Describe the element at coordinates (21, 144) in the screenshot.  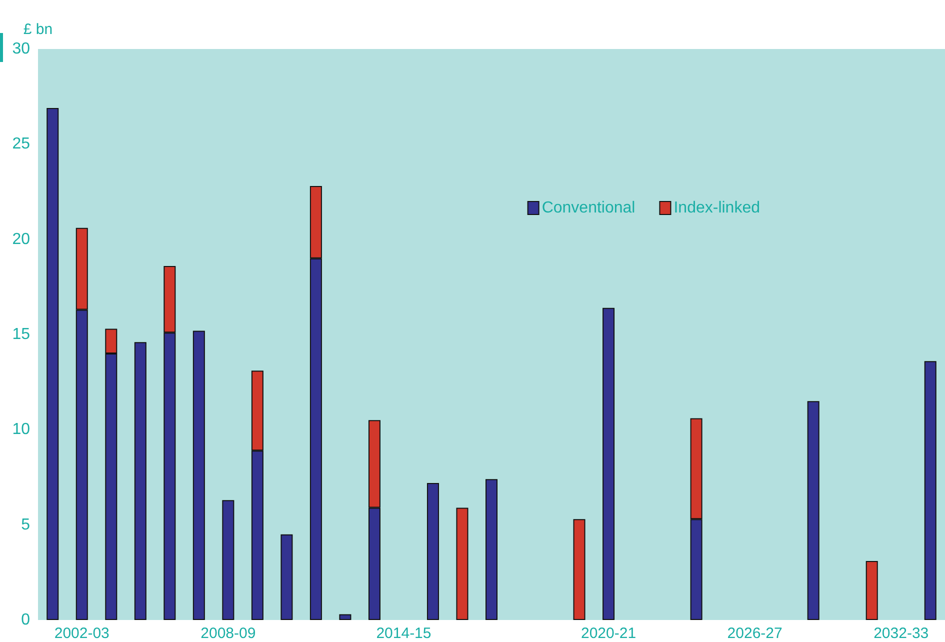
I see `y-tick-label: 25` at that location.